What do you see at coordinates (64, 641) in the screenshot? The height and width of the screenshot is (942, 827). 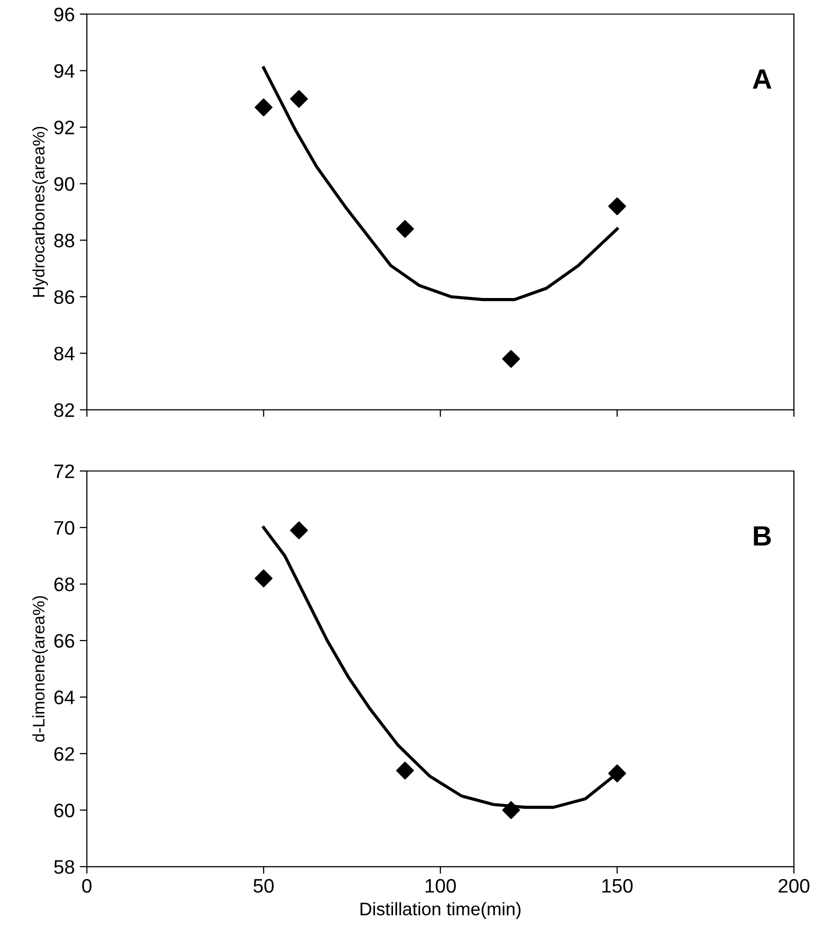 I see `y-tick-label: 66` at bounding box center [64, 641].